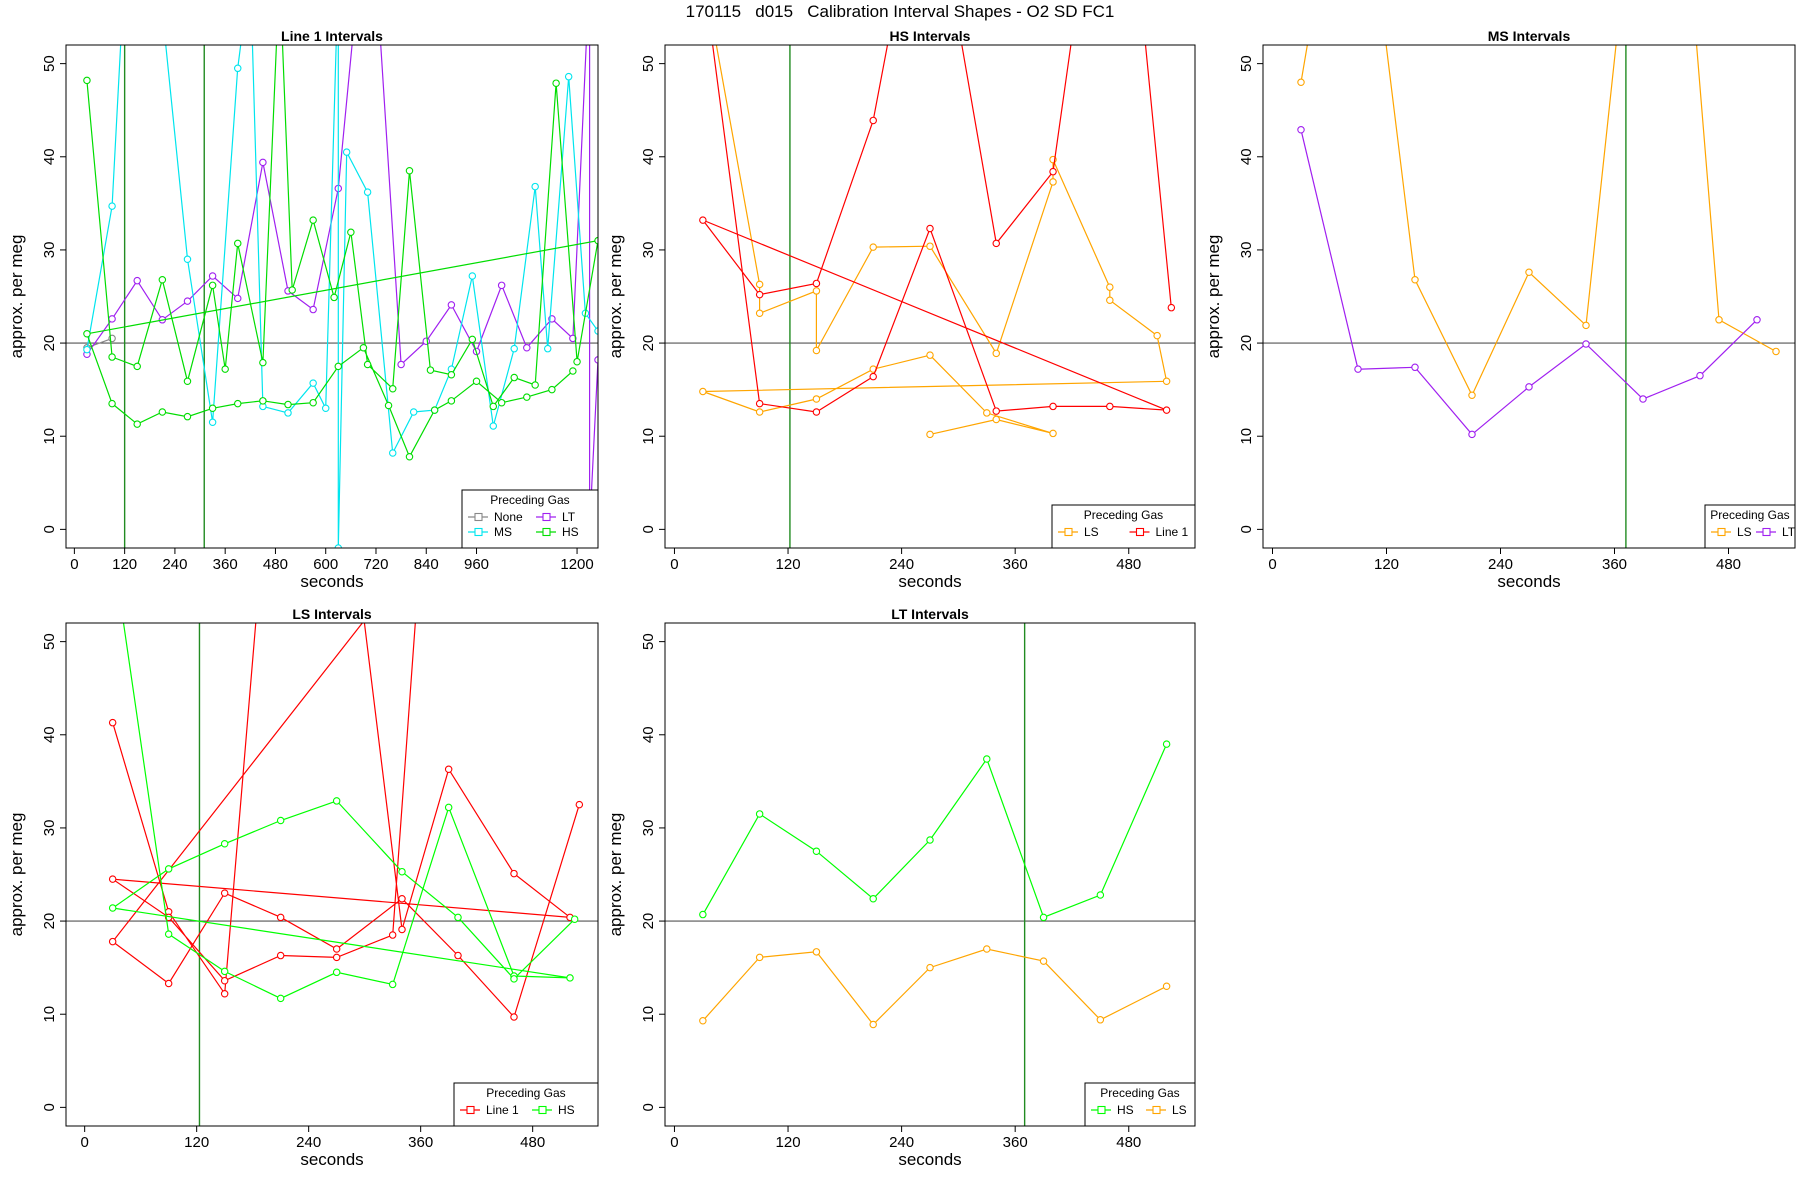  I want to click on plot-area, so click(332, 874).